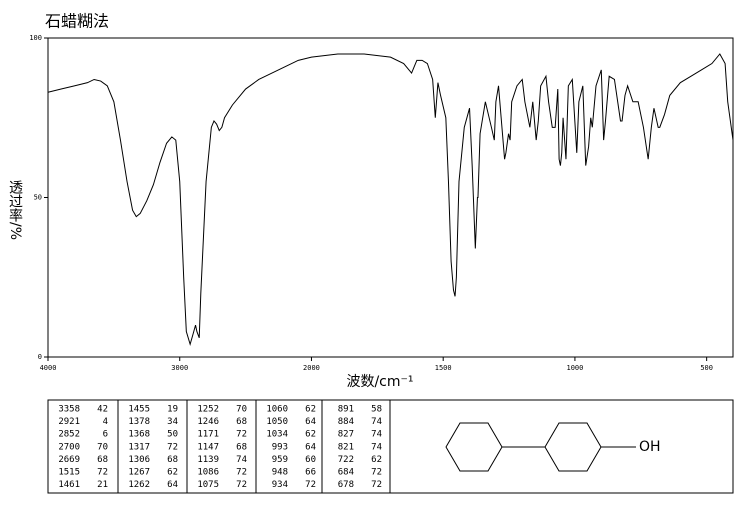  I want to click on peak-wavenumber: 1060, so click(277, 410).